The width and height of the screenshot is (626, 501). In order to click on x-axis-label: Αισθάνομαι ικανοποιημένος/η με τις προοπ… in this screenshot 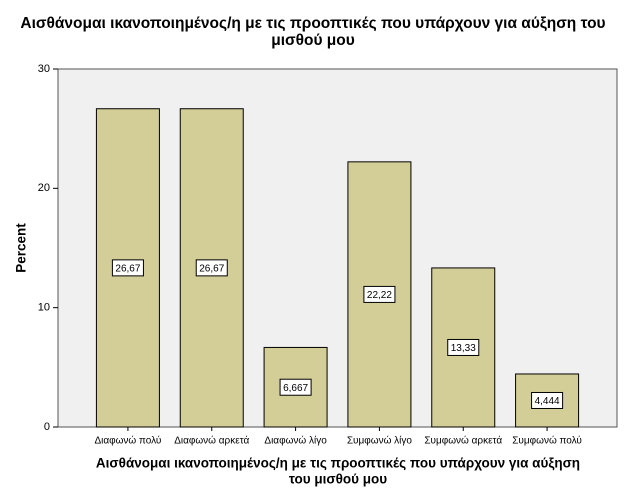, I will do `click(338, 463)`.